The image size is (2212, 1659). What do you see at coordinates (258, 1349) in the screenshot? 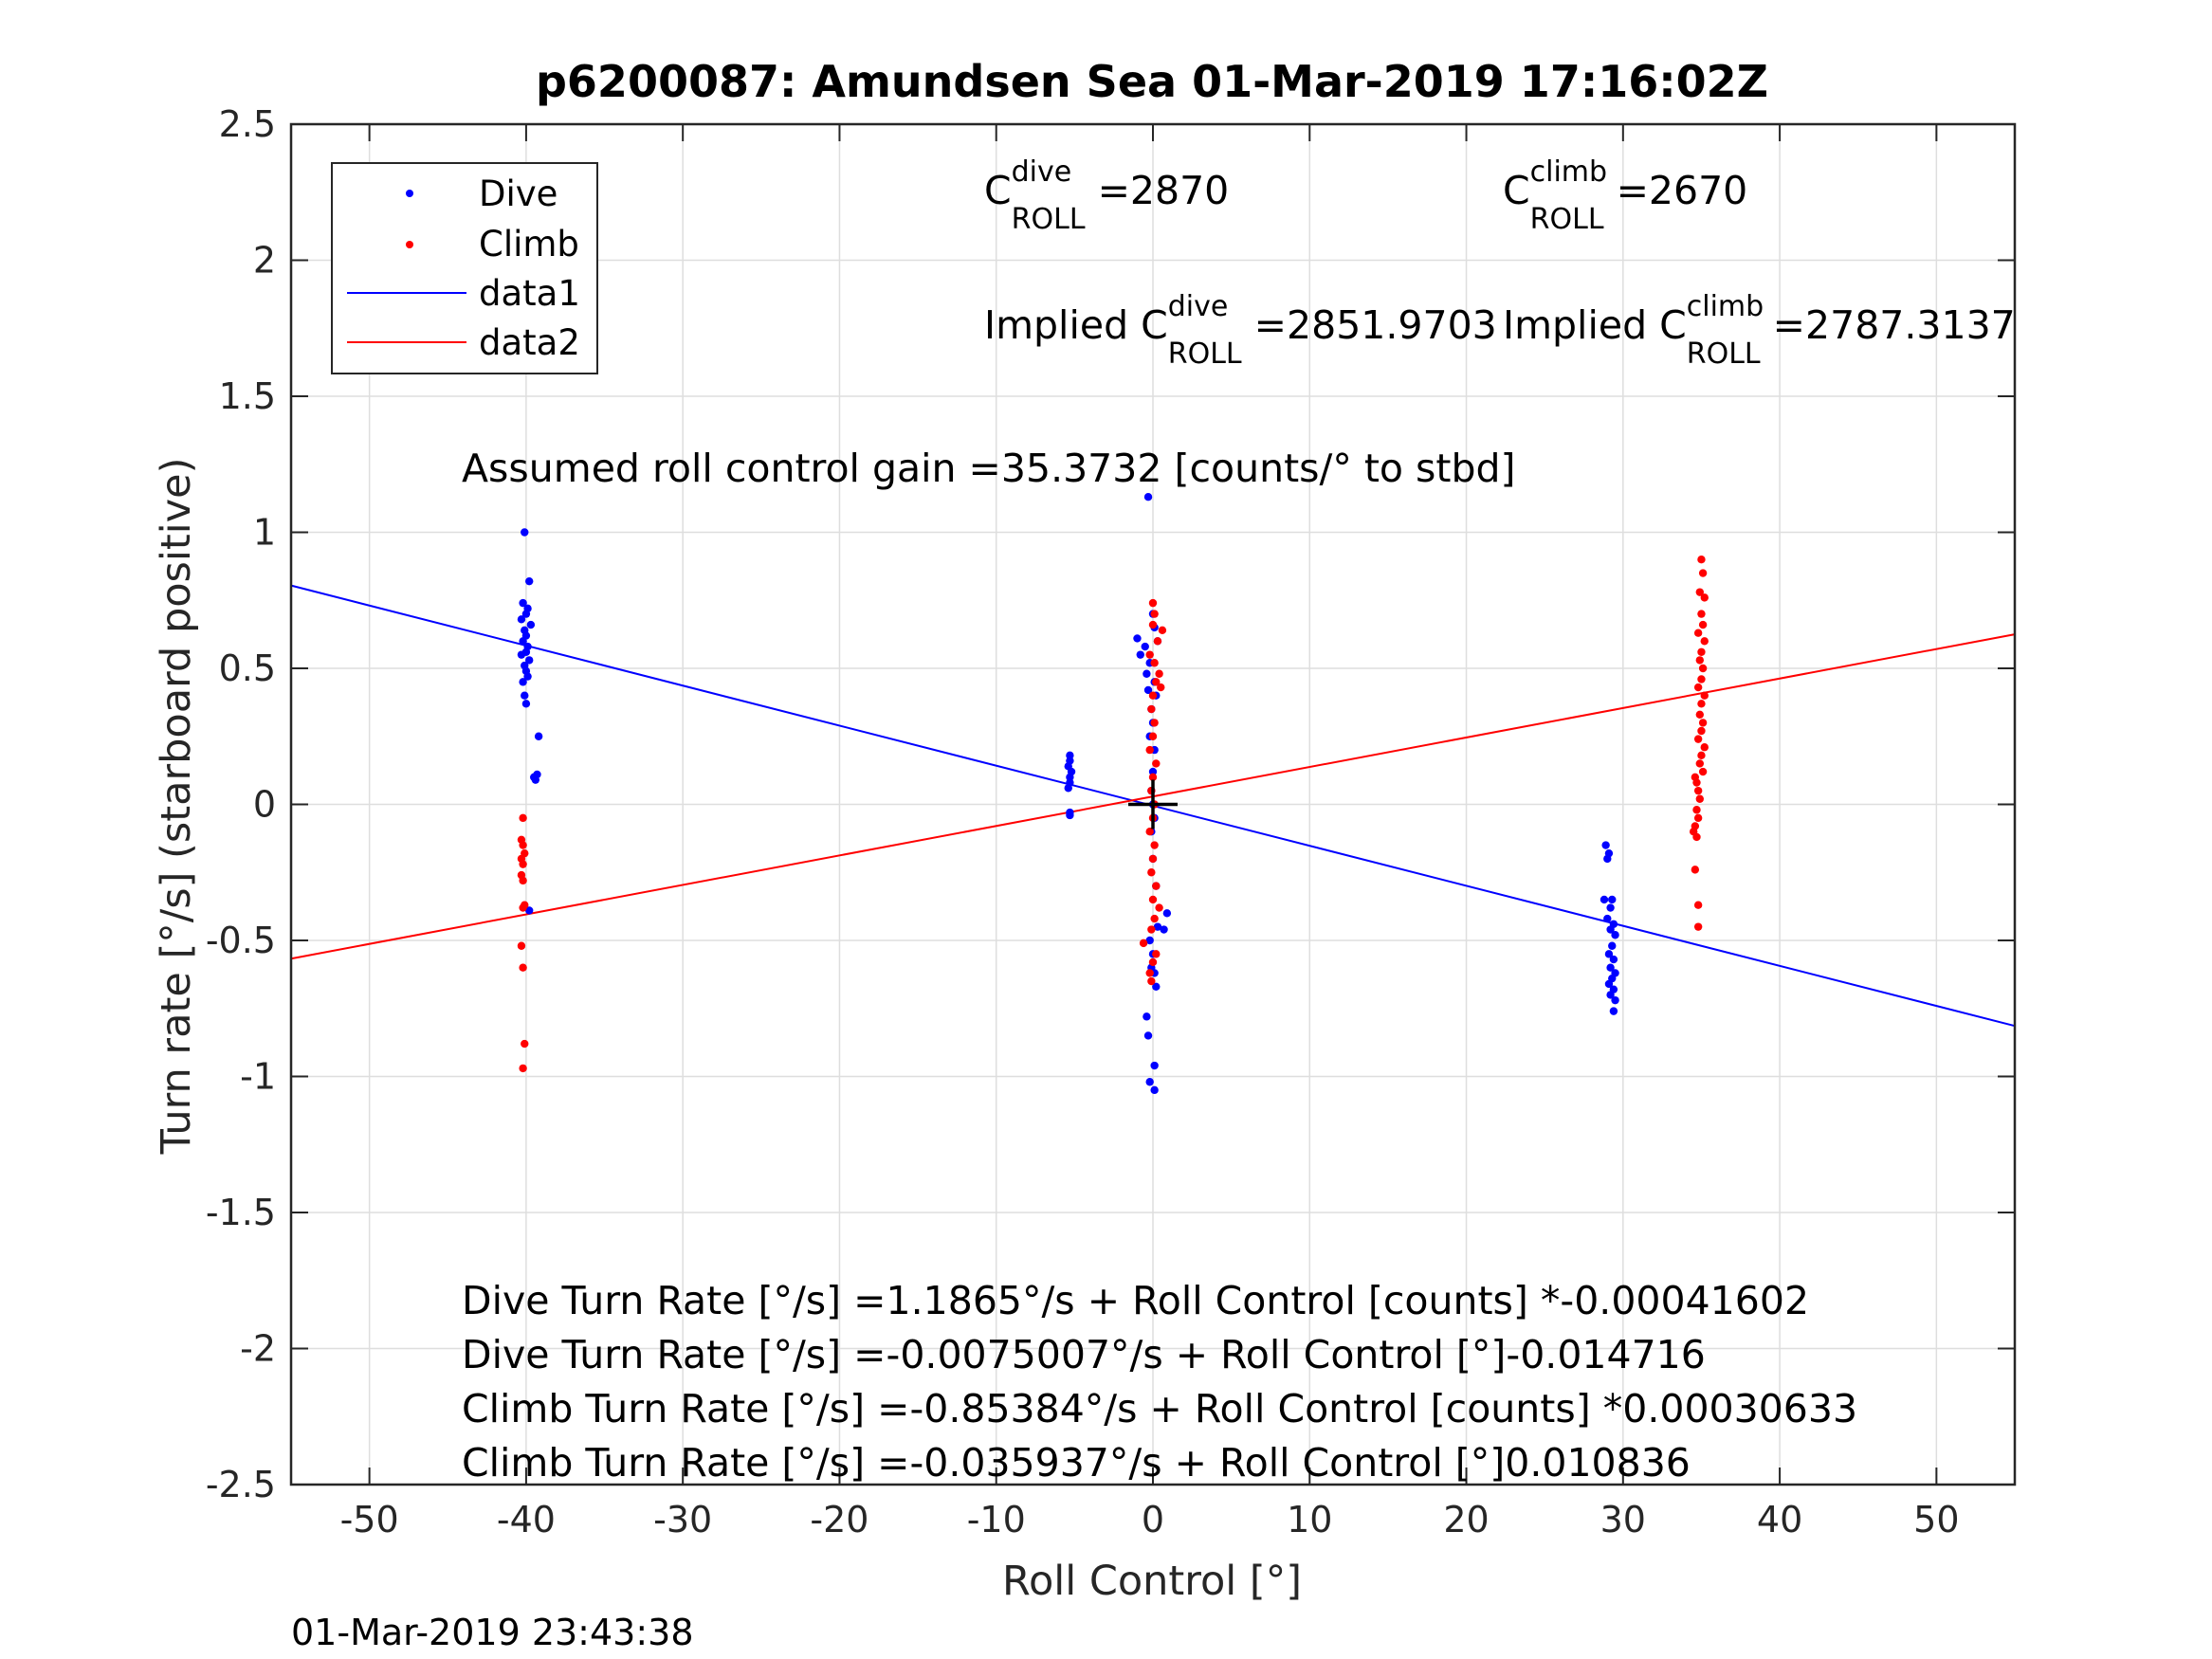
I see `y-tick-label: -2` at bounding box center [258, 1349].